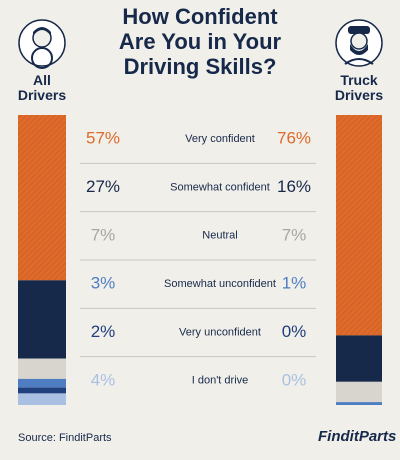 The width and height of the screenshot is (400, 460). Describe the element at coordinates (103, 331) in the screenshot. I see `data-label: 2%` at that location.